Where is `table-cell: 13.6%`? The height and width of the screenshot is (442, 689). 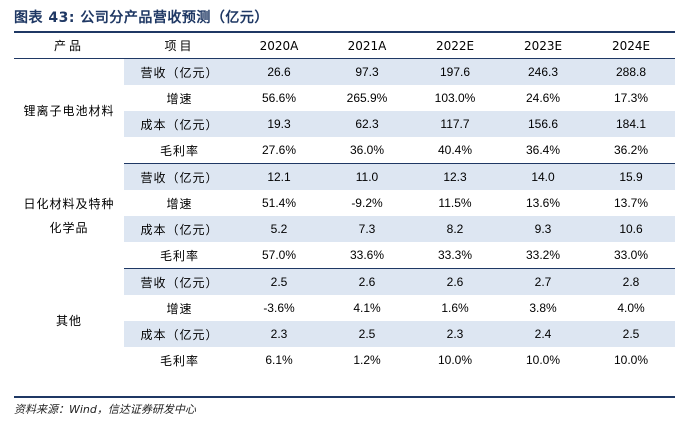
table-cell: 13.6% is located at coordinates (543, 203).